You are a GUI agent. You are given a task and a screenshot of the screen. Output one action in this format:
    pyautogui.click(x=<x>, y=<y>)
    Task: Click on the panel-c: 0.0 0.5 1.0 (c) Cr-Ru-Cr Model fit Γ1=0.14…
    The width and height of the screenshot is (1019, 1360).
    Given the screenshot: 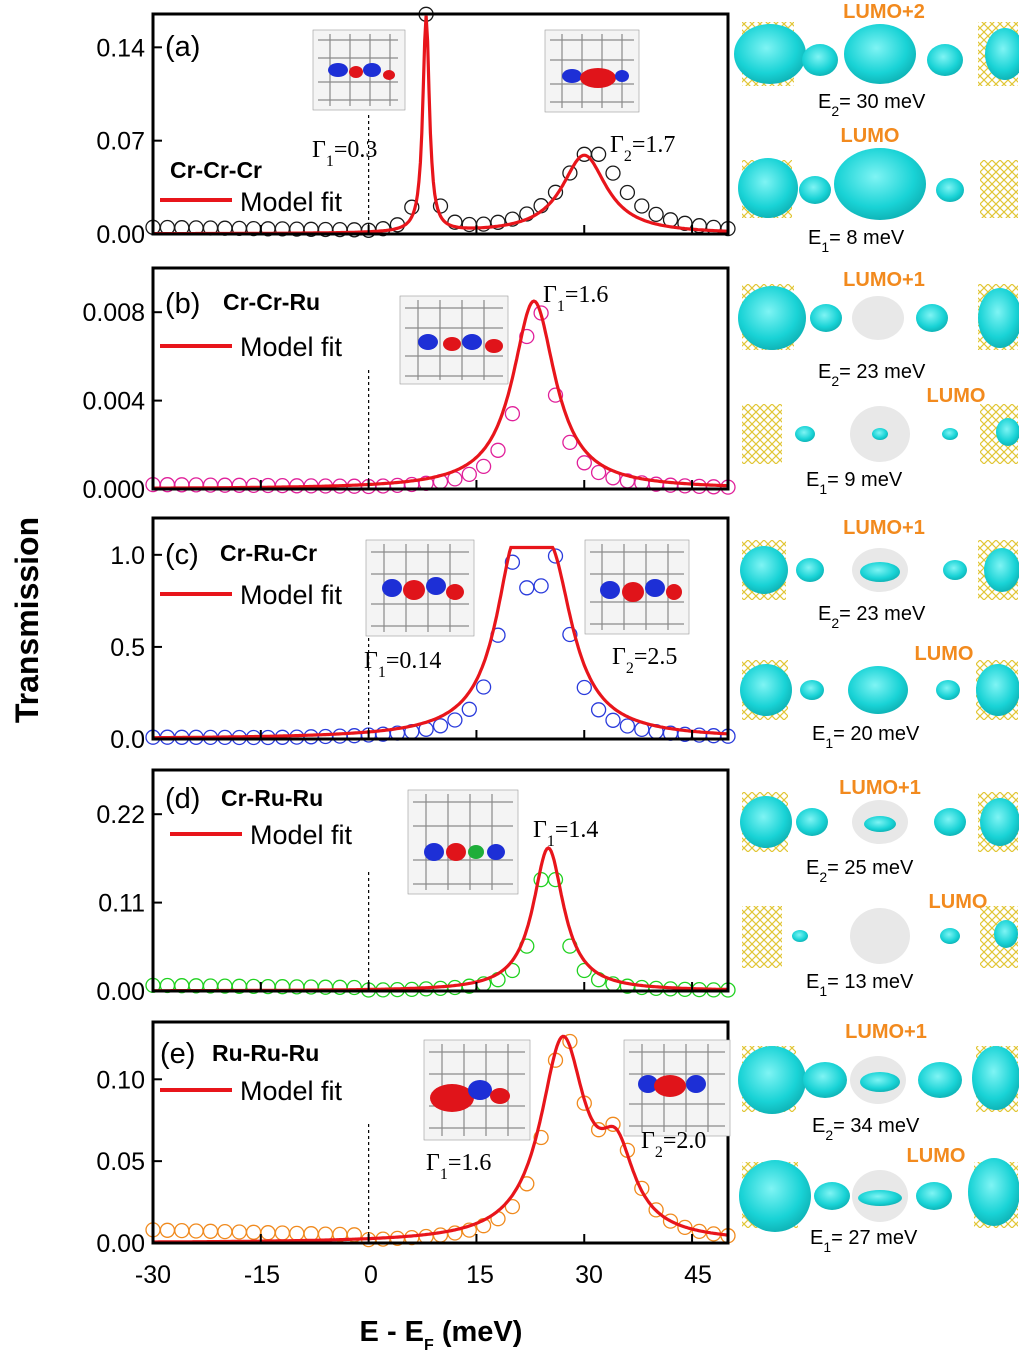 What is the action you would take?
    pyautogui.click(x=423, y=635)
    